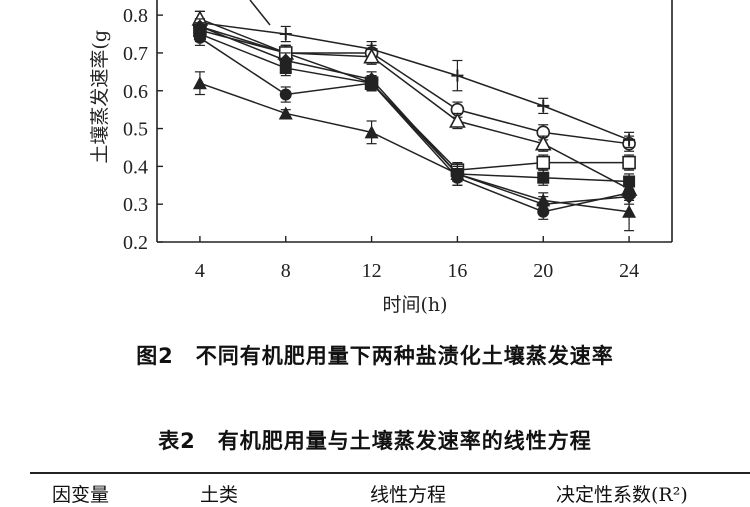 This screenshot has height=507, width=750. I want to click on table-header-soil-type: 土类, so click(219, 495).